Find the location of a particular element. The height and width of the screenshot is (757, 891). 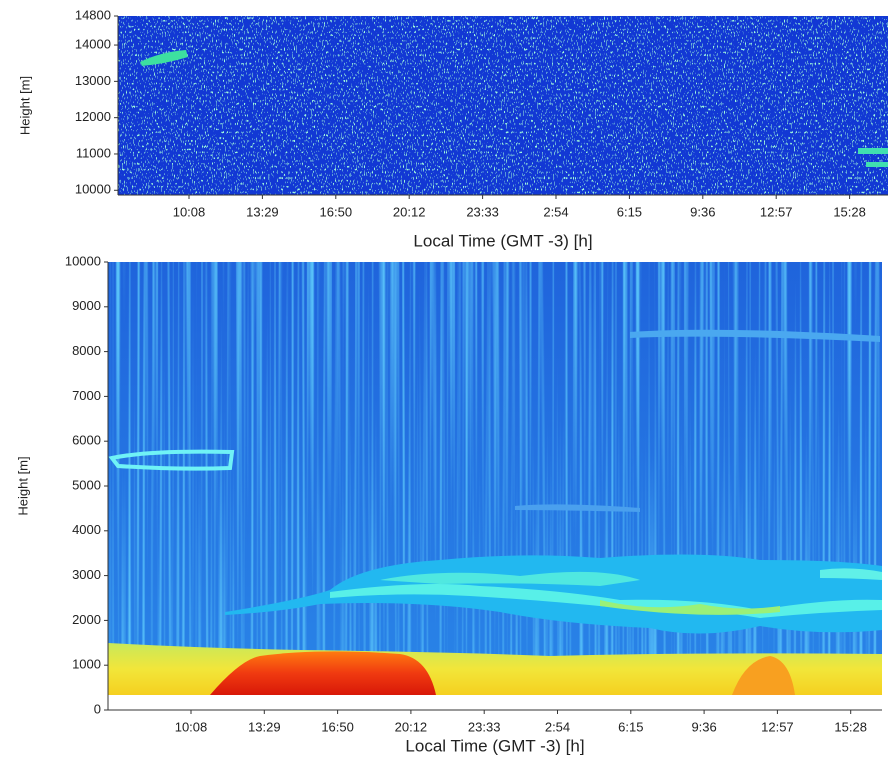

y-tick-label: 14000 is located at coordinates (93, 43).